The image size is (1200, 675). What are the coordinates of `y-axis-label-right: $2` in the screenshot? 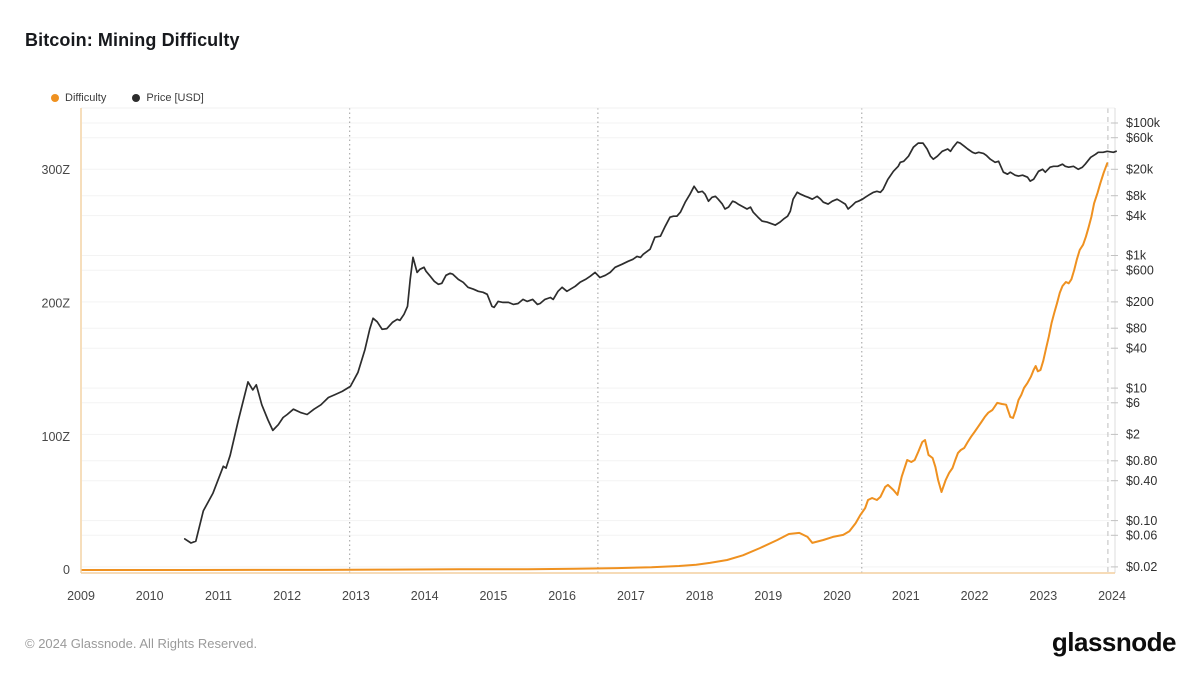 It's located at (1133, 435).